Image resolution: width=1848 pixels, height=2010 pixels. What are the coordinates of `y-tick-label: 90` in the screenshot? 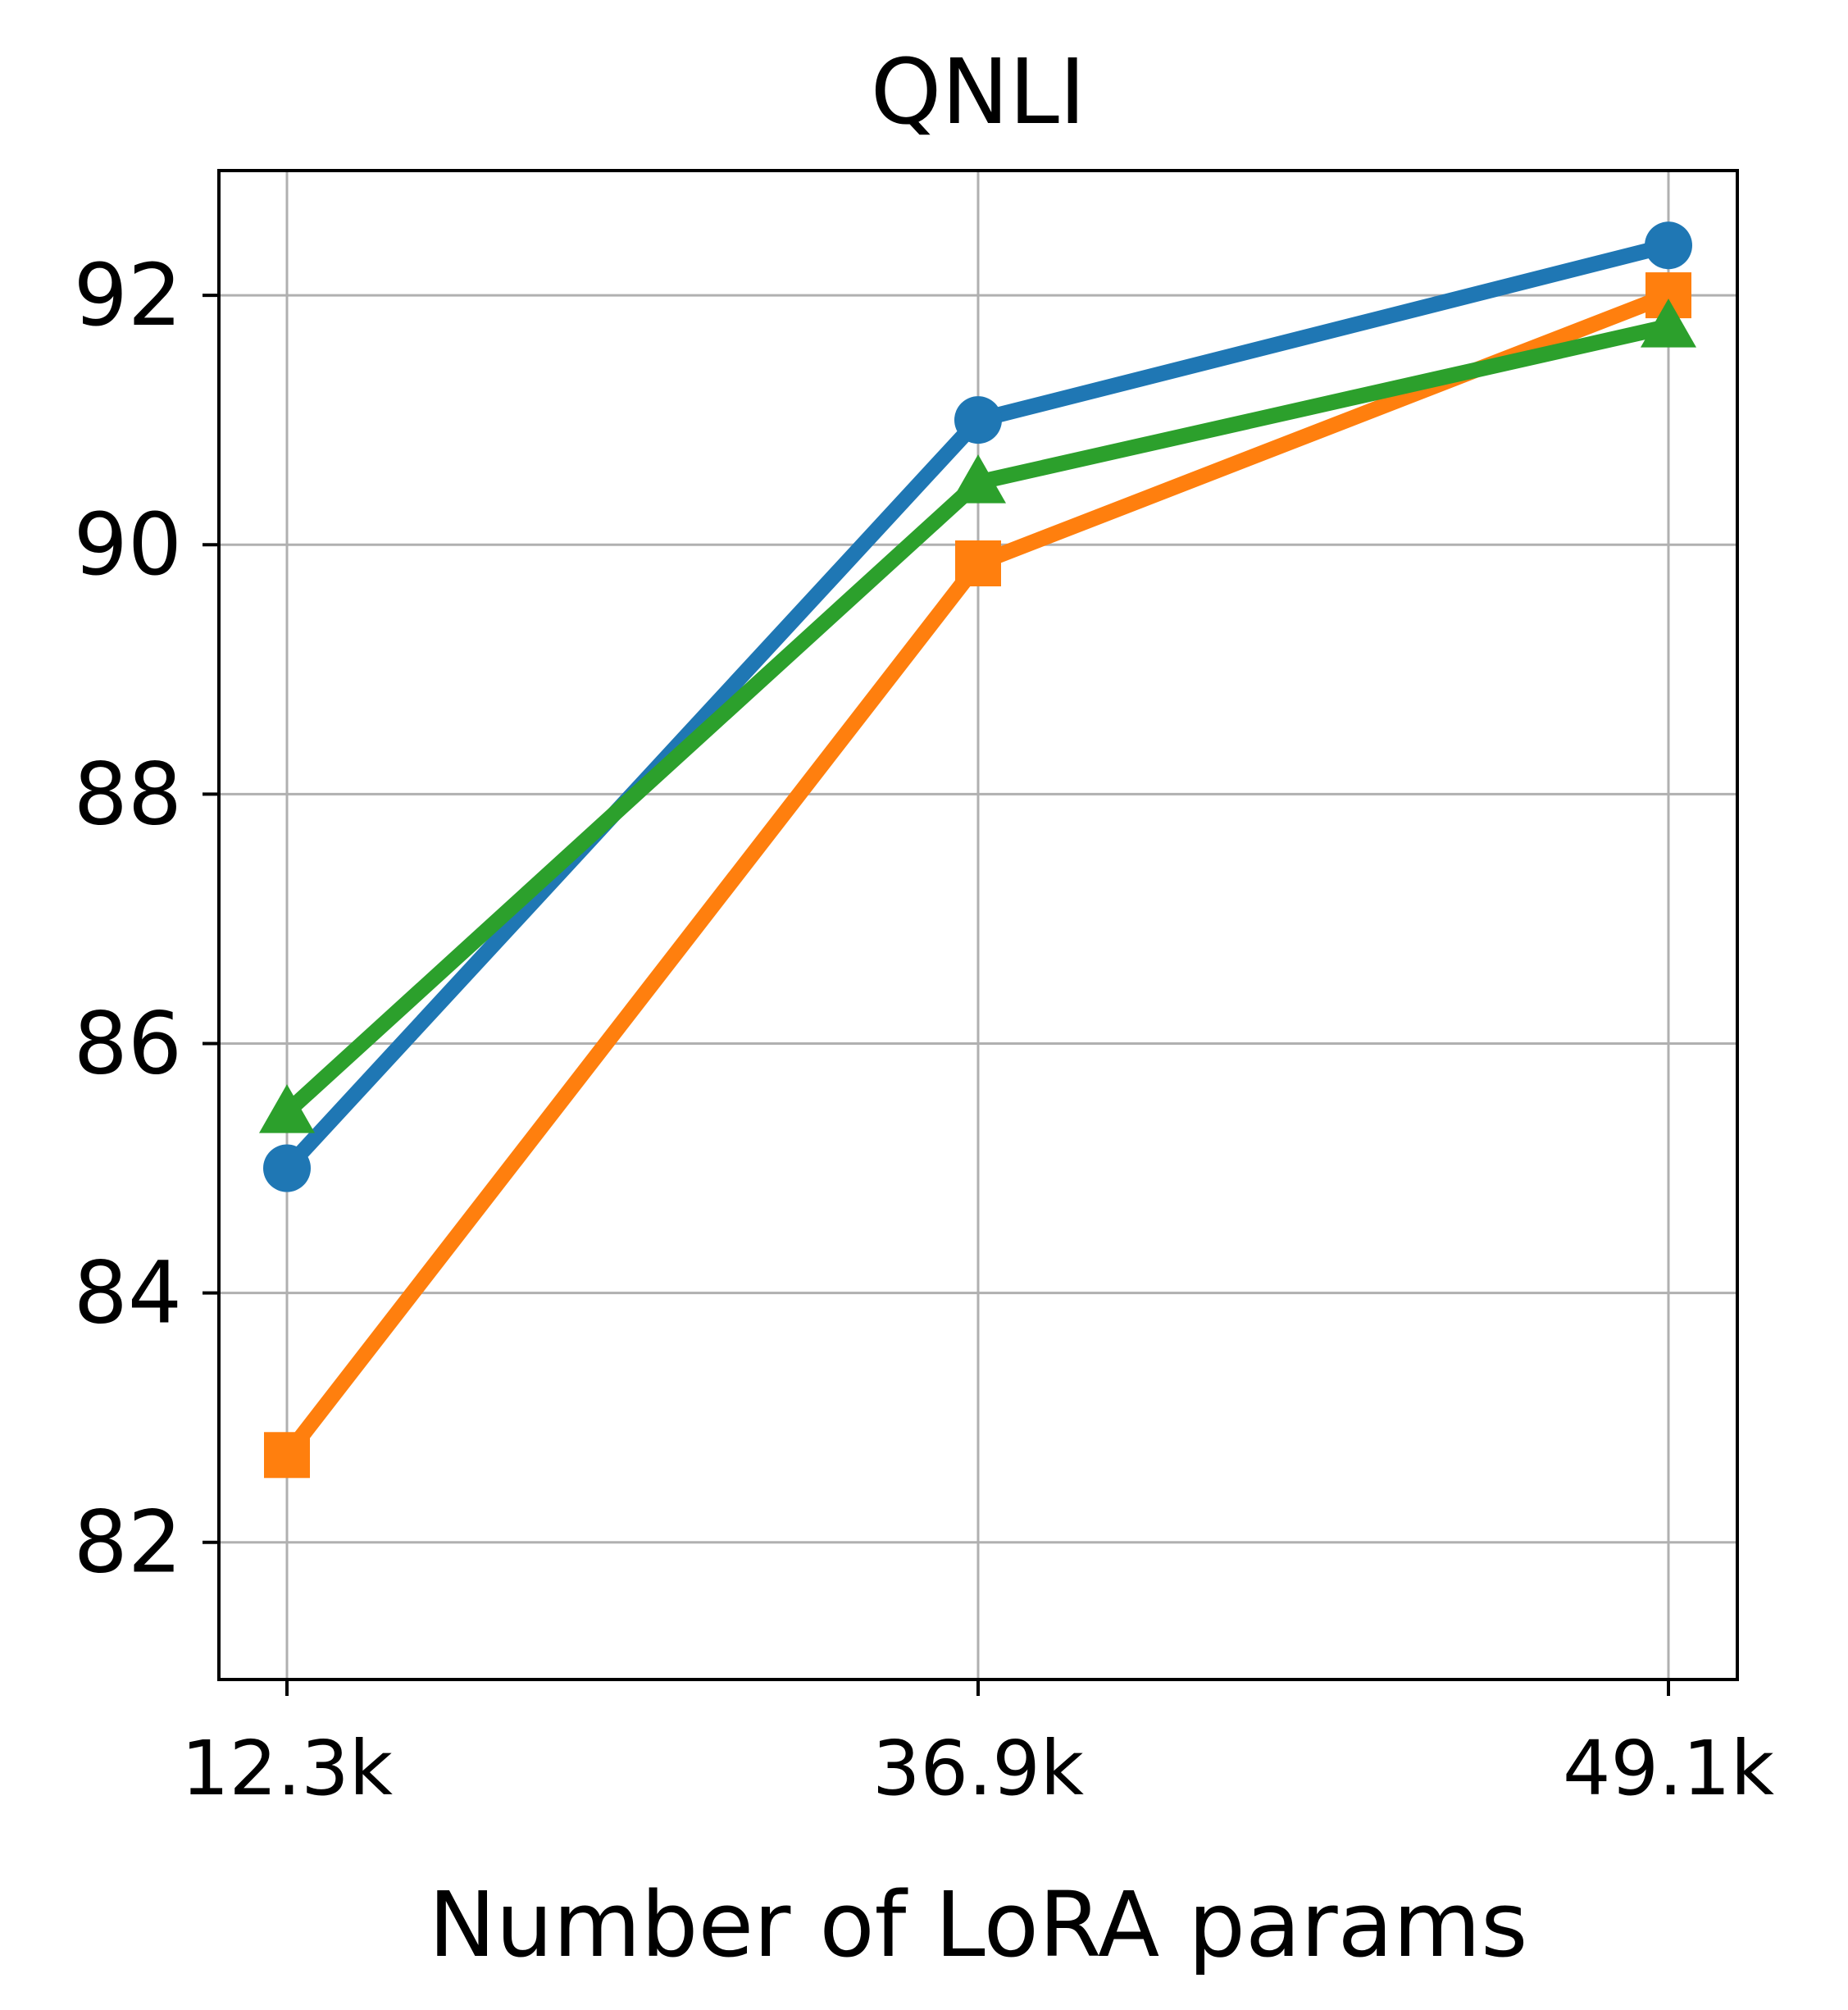 It's located at (128, 545).